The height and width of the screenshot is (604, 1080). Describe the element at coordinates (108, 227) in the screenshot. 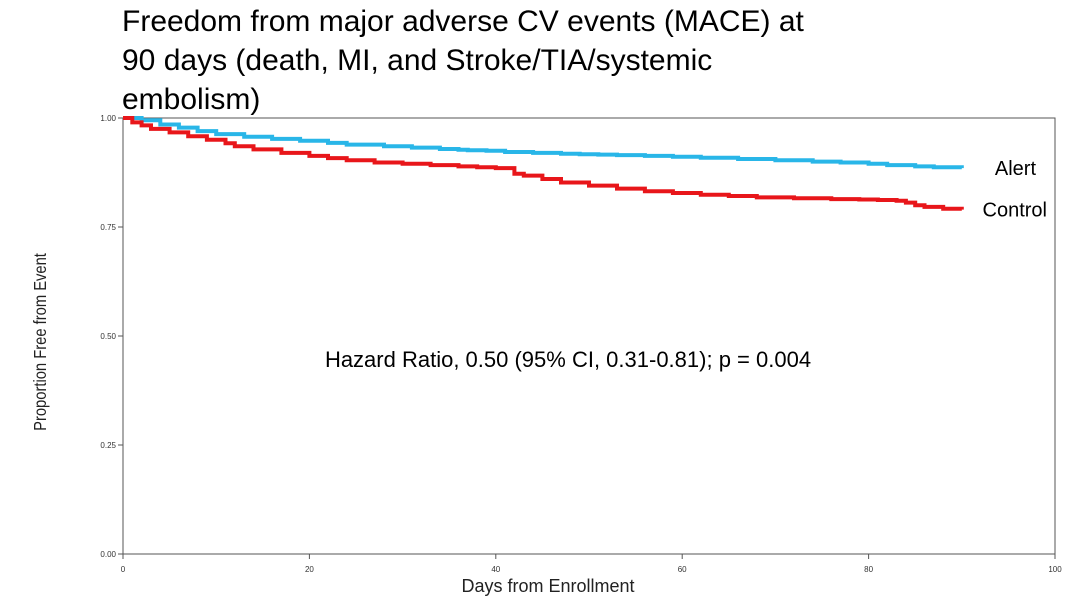

I see `y-tick-label: 0.75` at that location.